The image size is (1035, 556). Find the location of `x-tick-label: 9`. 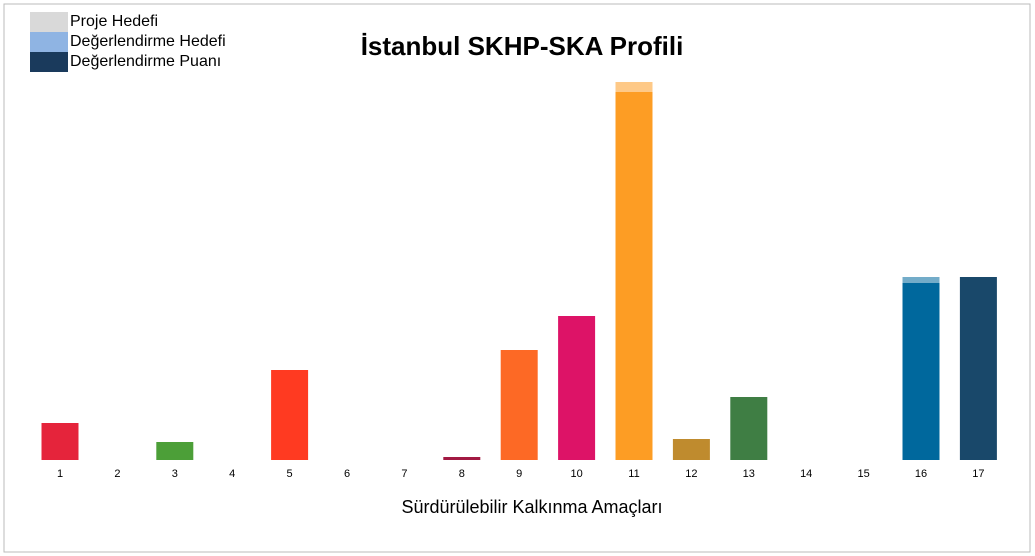

x-tick-label: 9 is located at coordinates (519, 474).